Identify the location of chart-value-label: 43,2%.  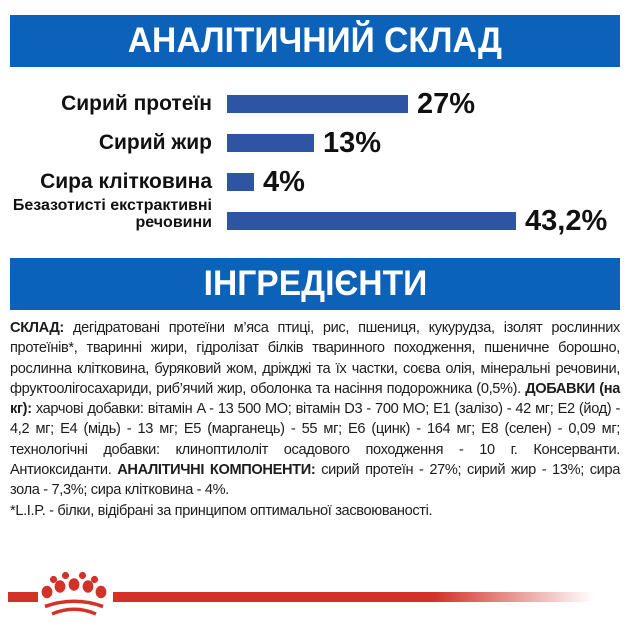
(566, 220).